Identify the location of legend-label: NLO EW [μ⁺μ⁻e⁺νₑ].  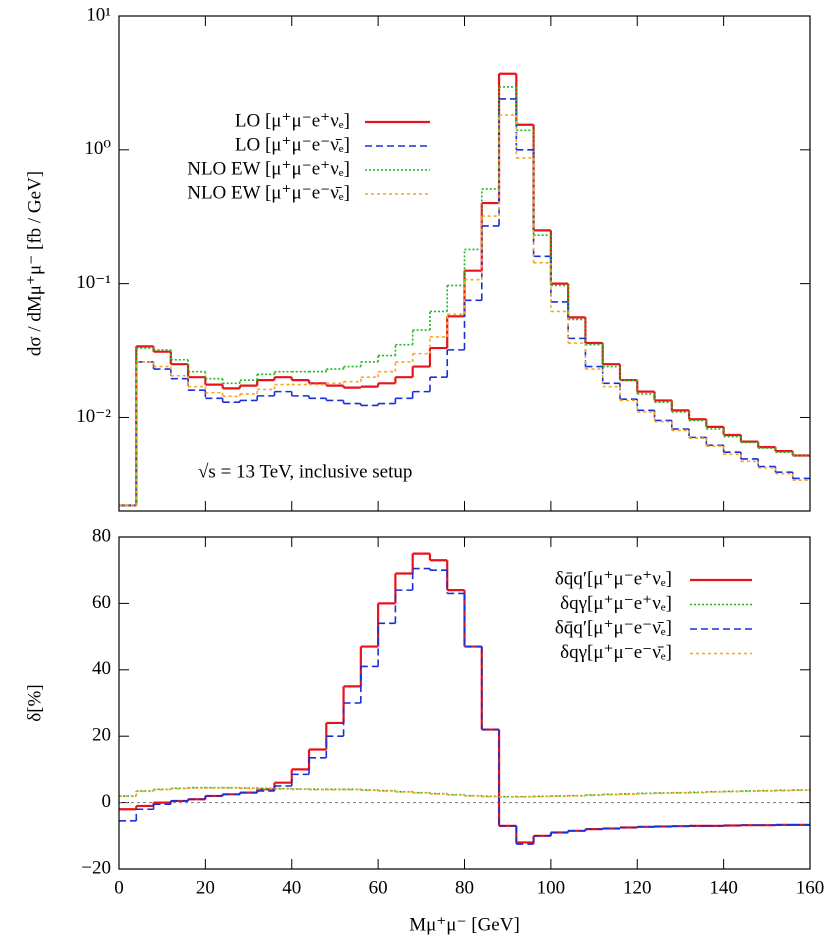
(268, 168).